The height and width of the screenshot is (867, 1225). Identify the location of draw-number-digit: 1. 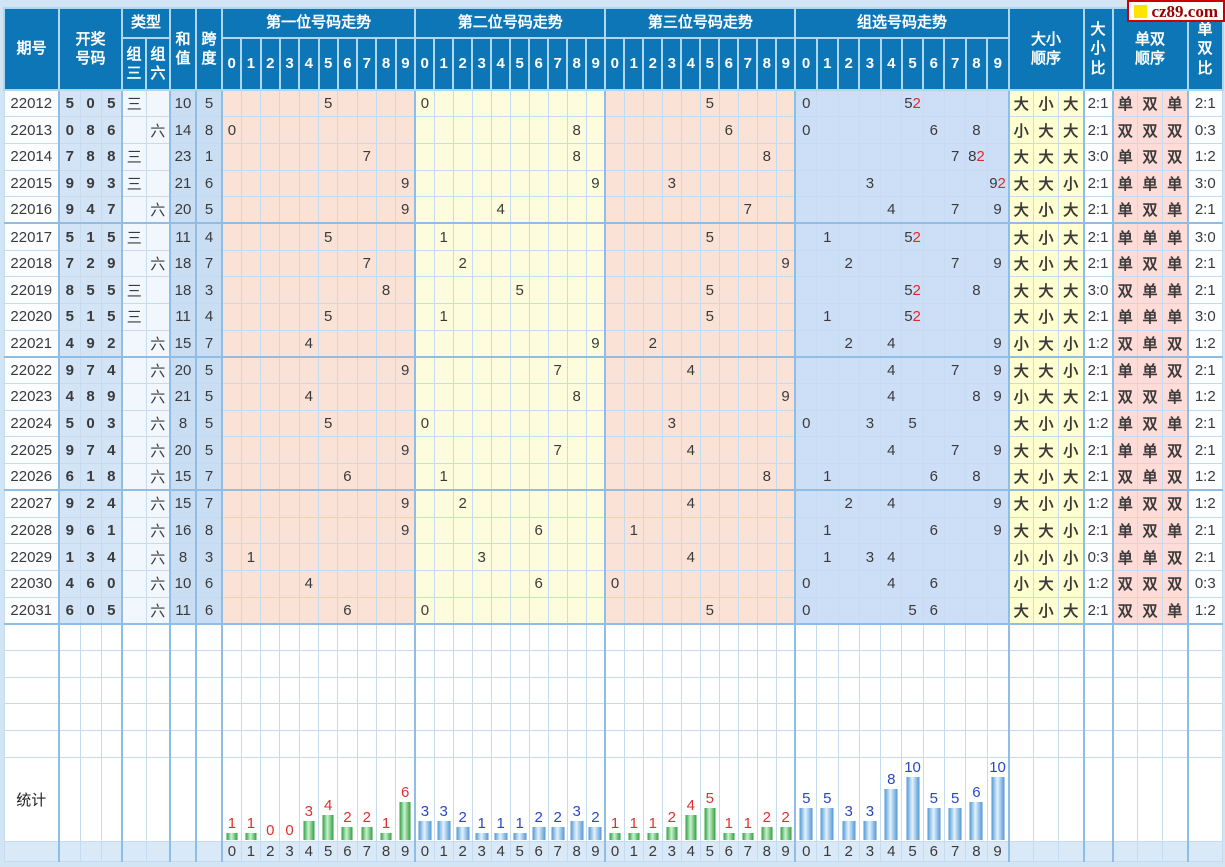
(90, 236).